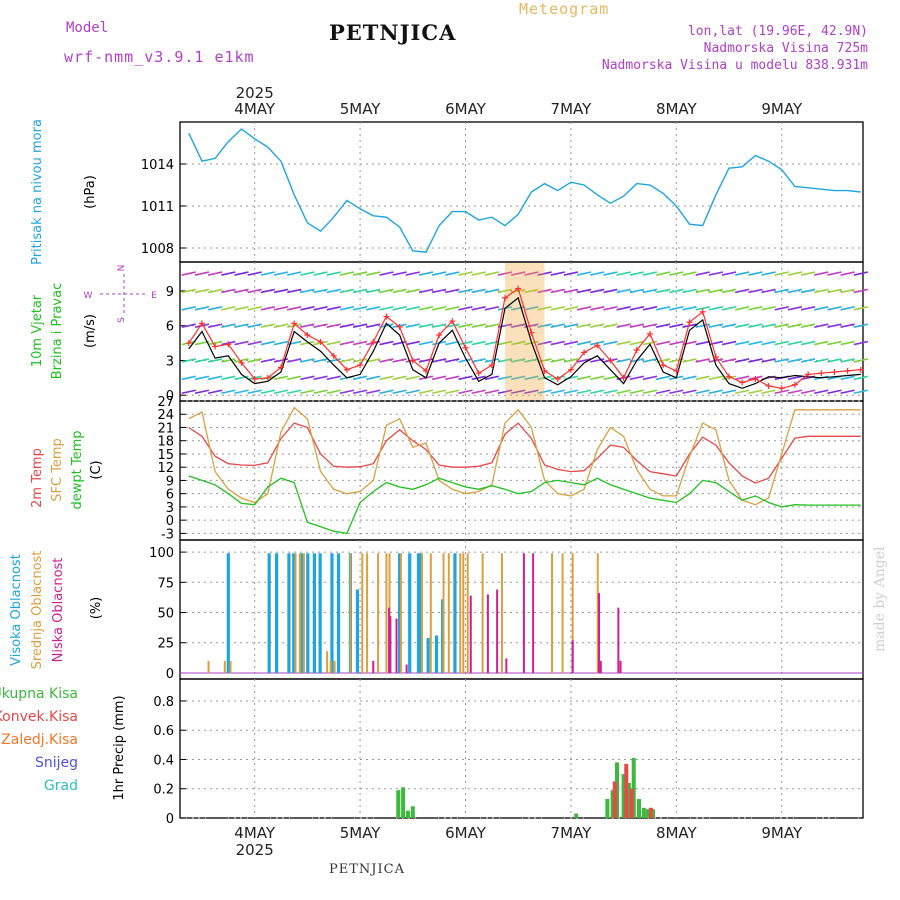 Image resolution: width=900 pixels, height=900 pixels. What do you see at coordinates (157, 249) in the screenshot?
I see `y-tick-label: 1008` at bounding box center [157, 249].